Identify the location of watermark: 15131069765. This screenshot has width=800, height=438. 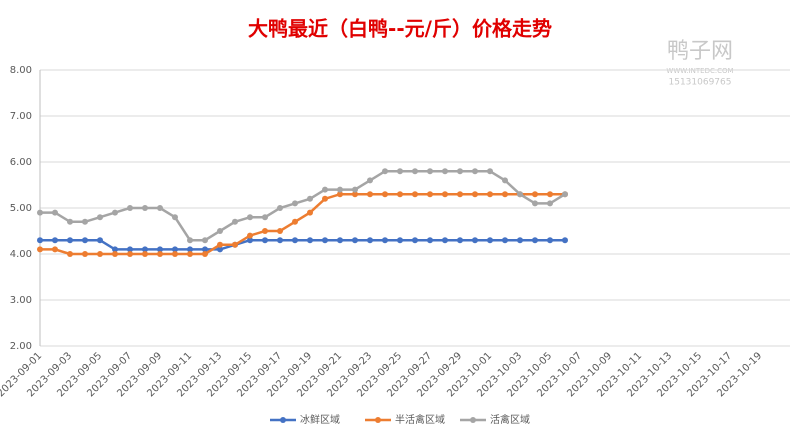
(700, 83).